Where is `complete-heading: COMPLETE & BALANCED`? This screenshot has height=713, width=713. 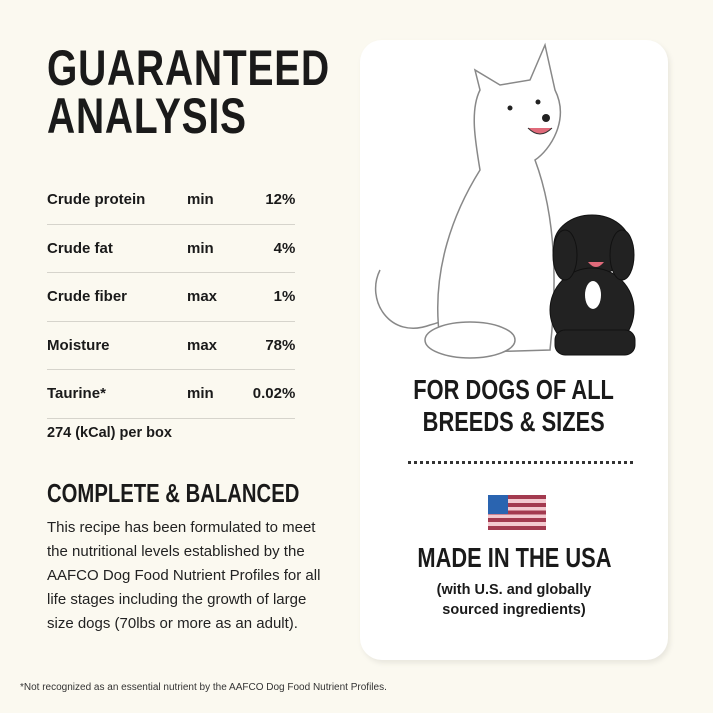 complete-heading: COMPLETE & BALANCED is located at coordinates (173, 493).